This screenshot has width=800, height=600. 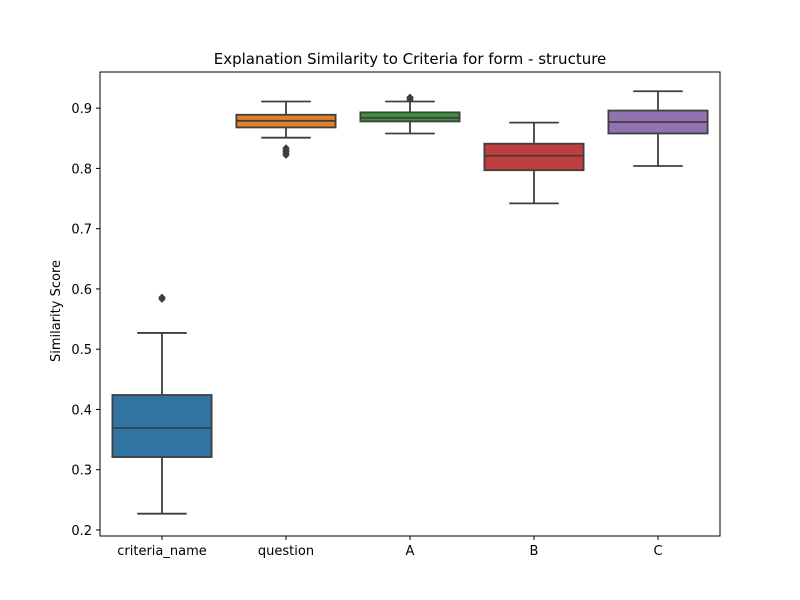 What do you see at coordinates (81, 230) in the screenshot?
I see `y-tick-label: 0.7` at bounding box center [81, 230].